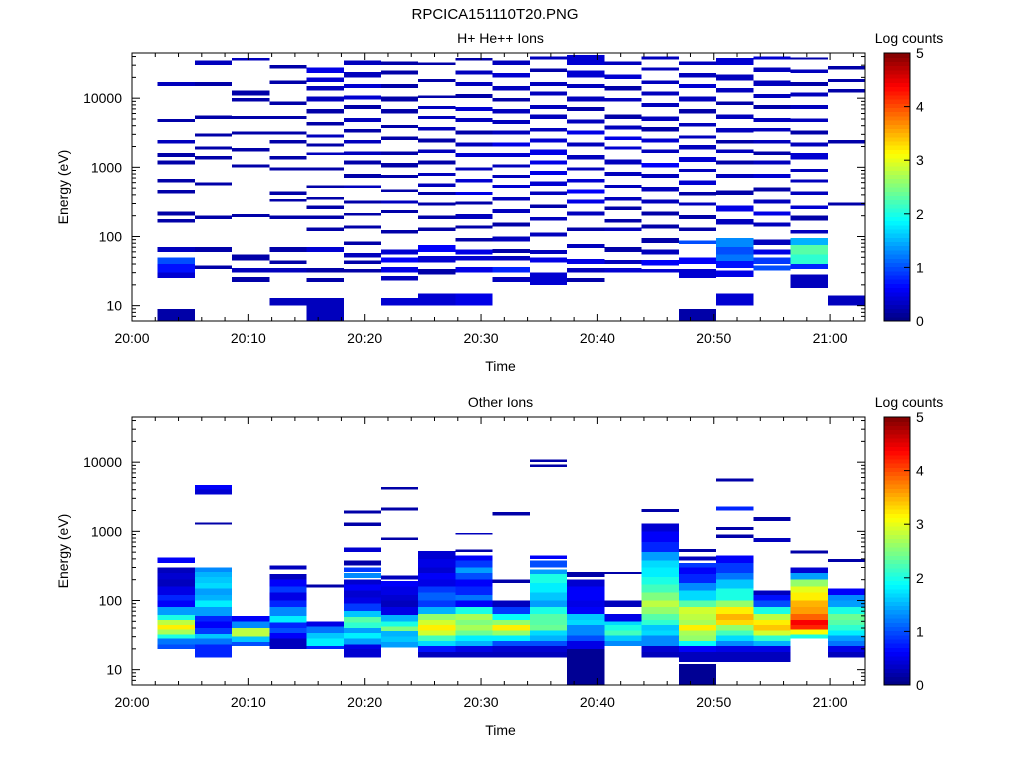 This screenshot has height=768, width=1024. I want to click on x-tick-label: 20:40, so click(597, 338).